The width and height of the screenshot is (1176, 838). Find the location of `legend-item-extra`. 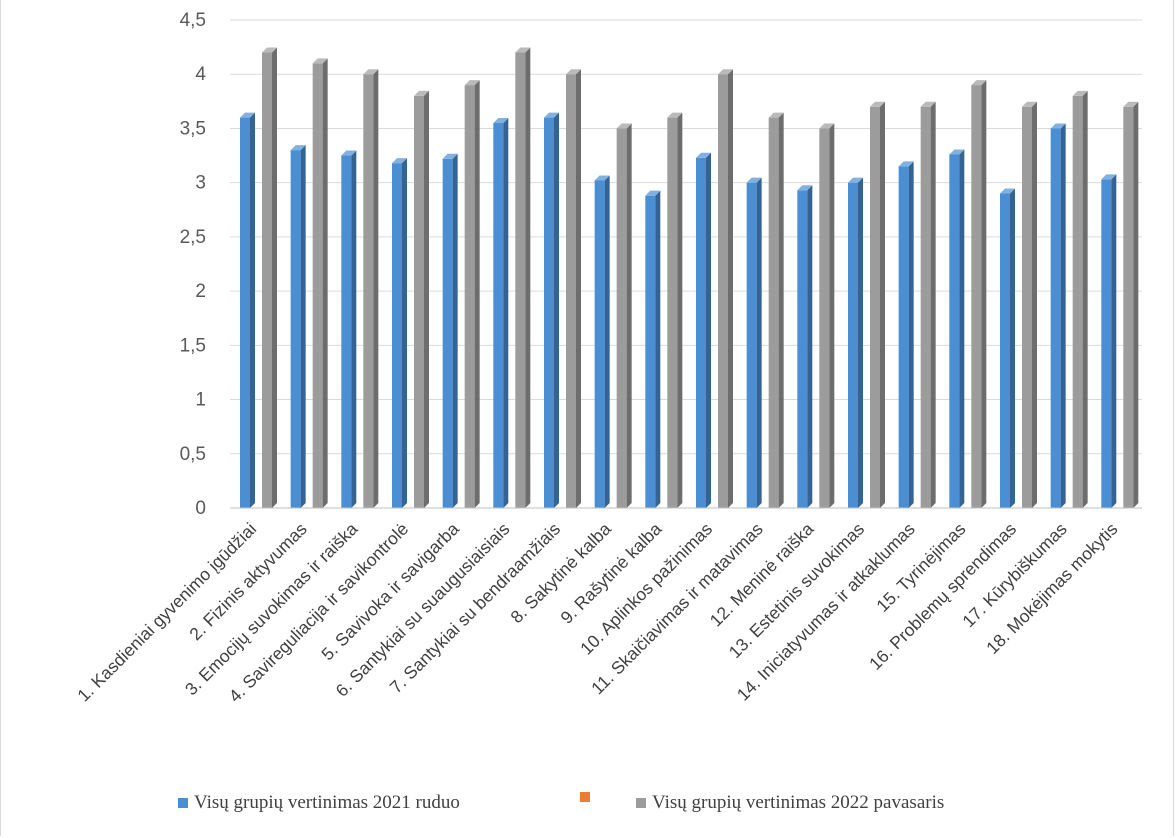

legend-item-extra is located at coordinates (588, 797).